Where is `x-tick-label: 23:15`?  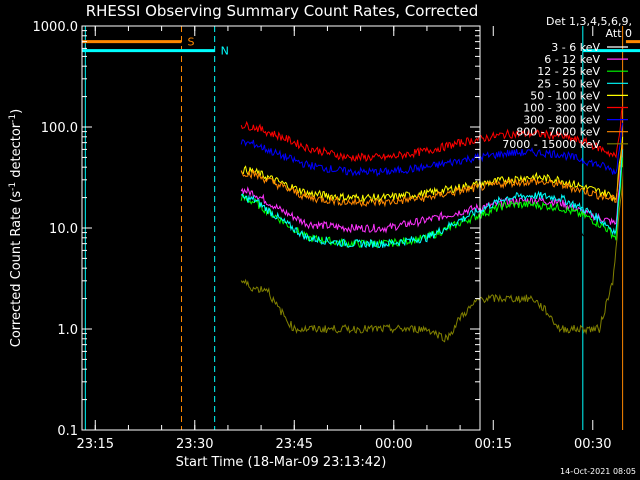 x-tick-label: 23:15 is located at coordinates (95, 444).